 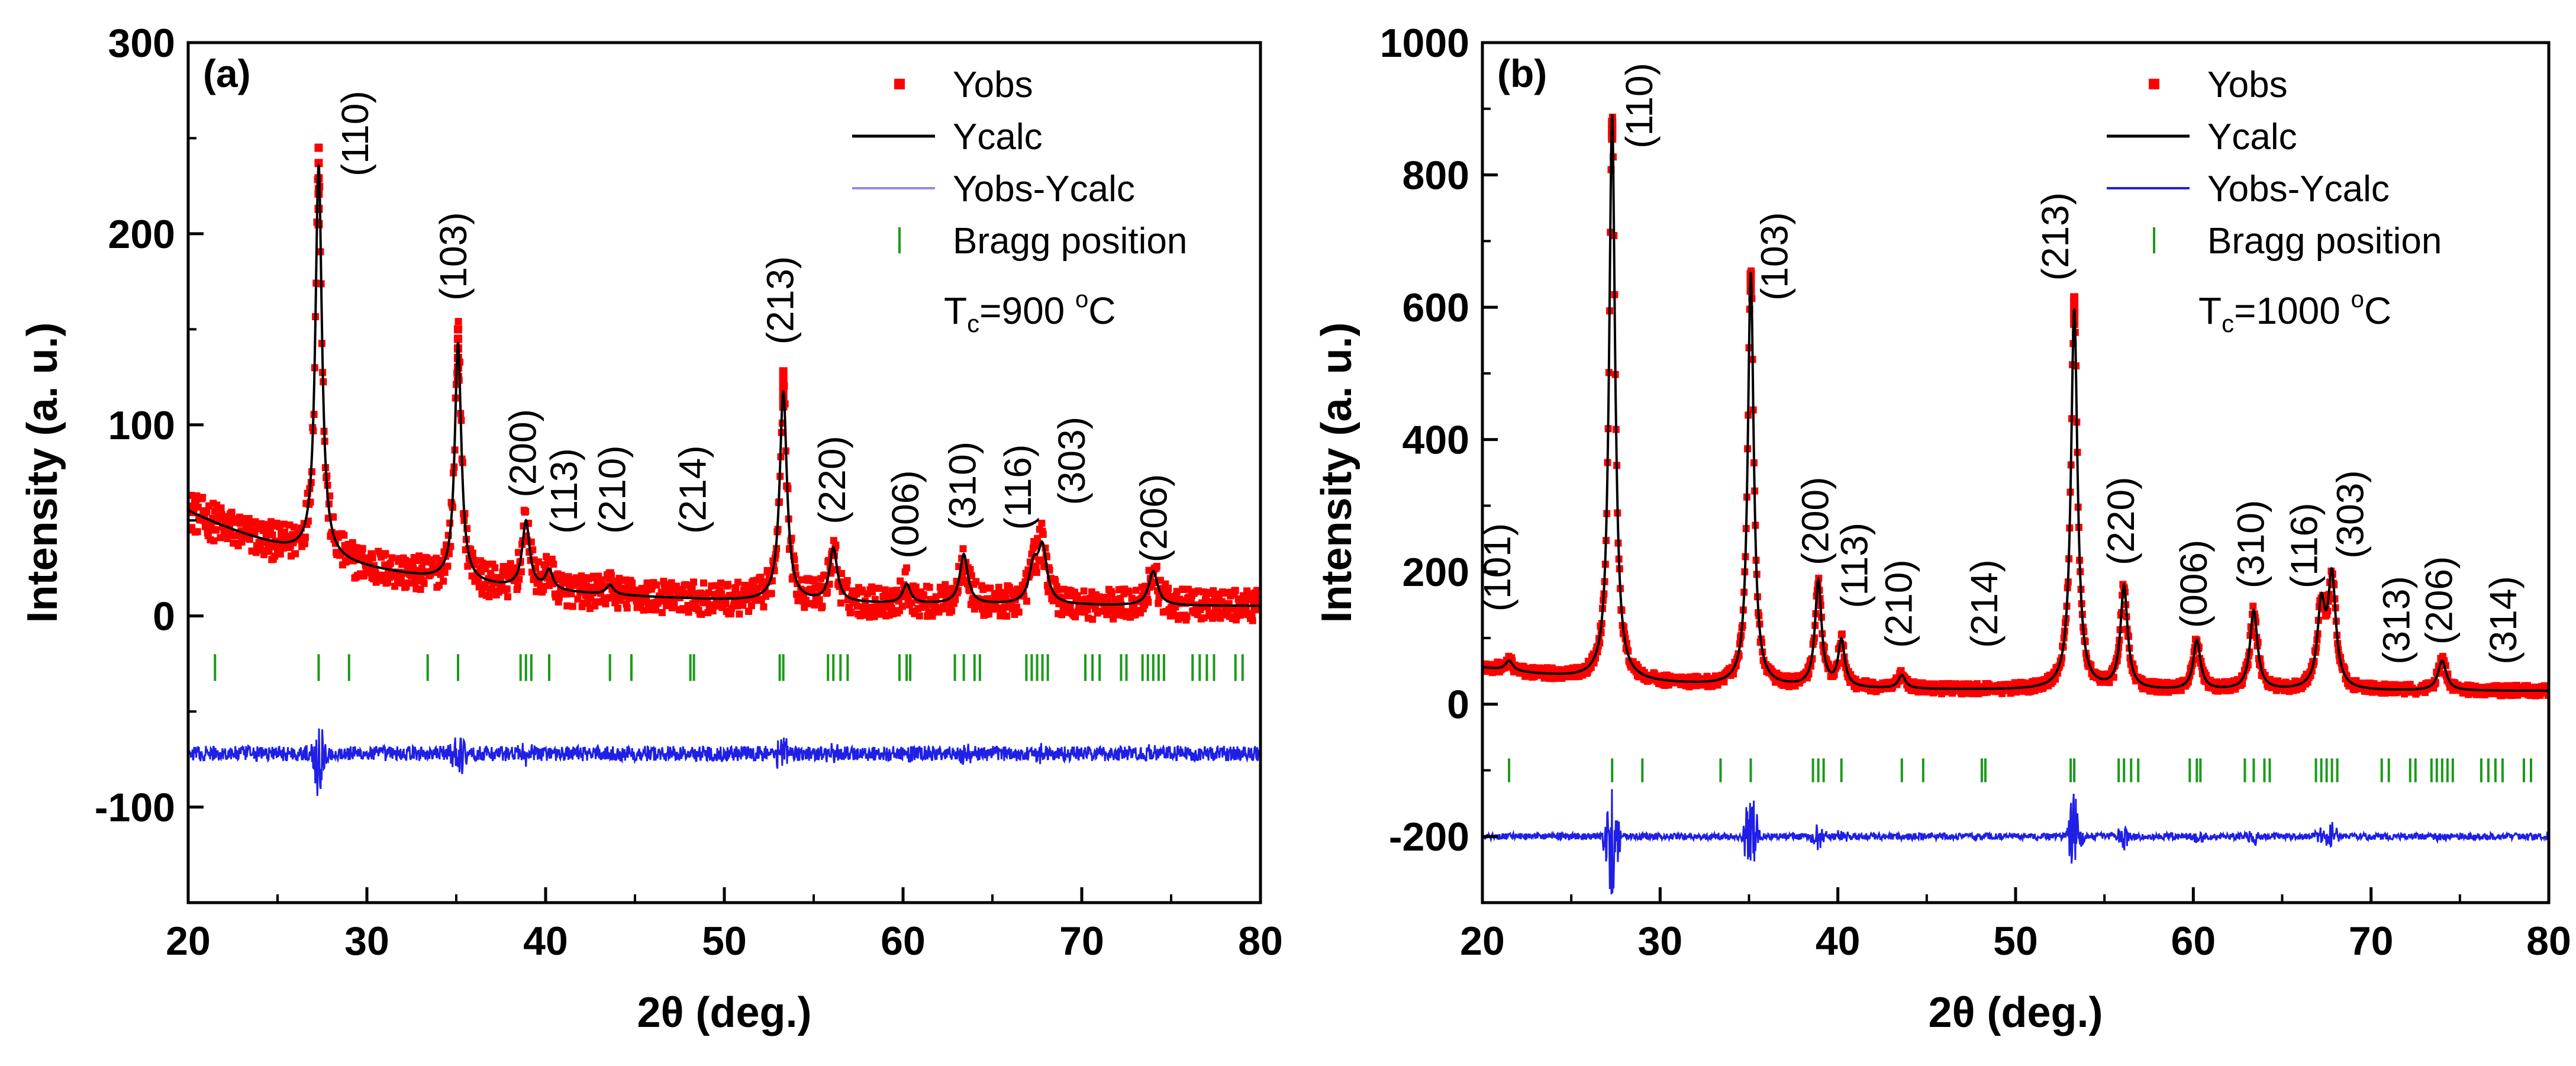 What do you see at coordinates (2503, 620) in the screenshot?
I see `peak-label: (314)` at bounding box center [2503, 620].